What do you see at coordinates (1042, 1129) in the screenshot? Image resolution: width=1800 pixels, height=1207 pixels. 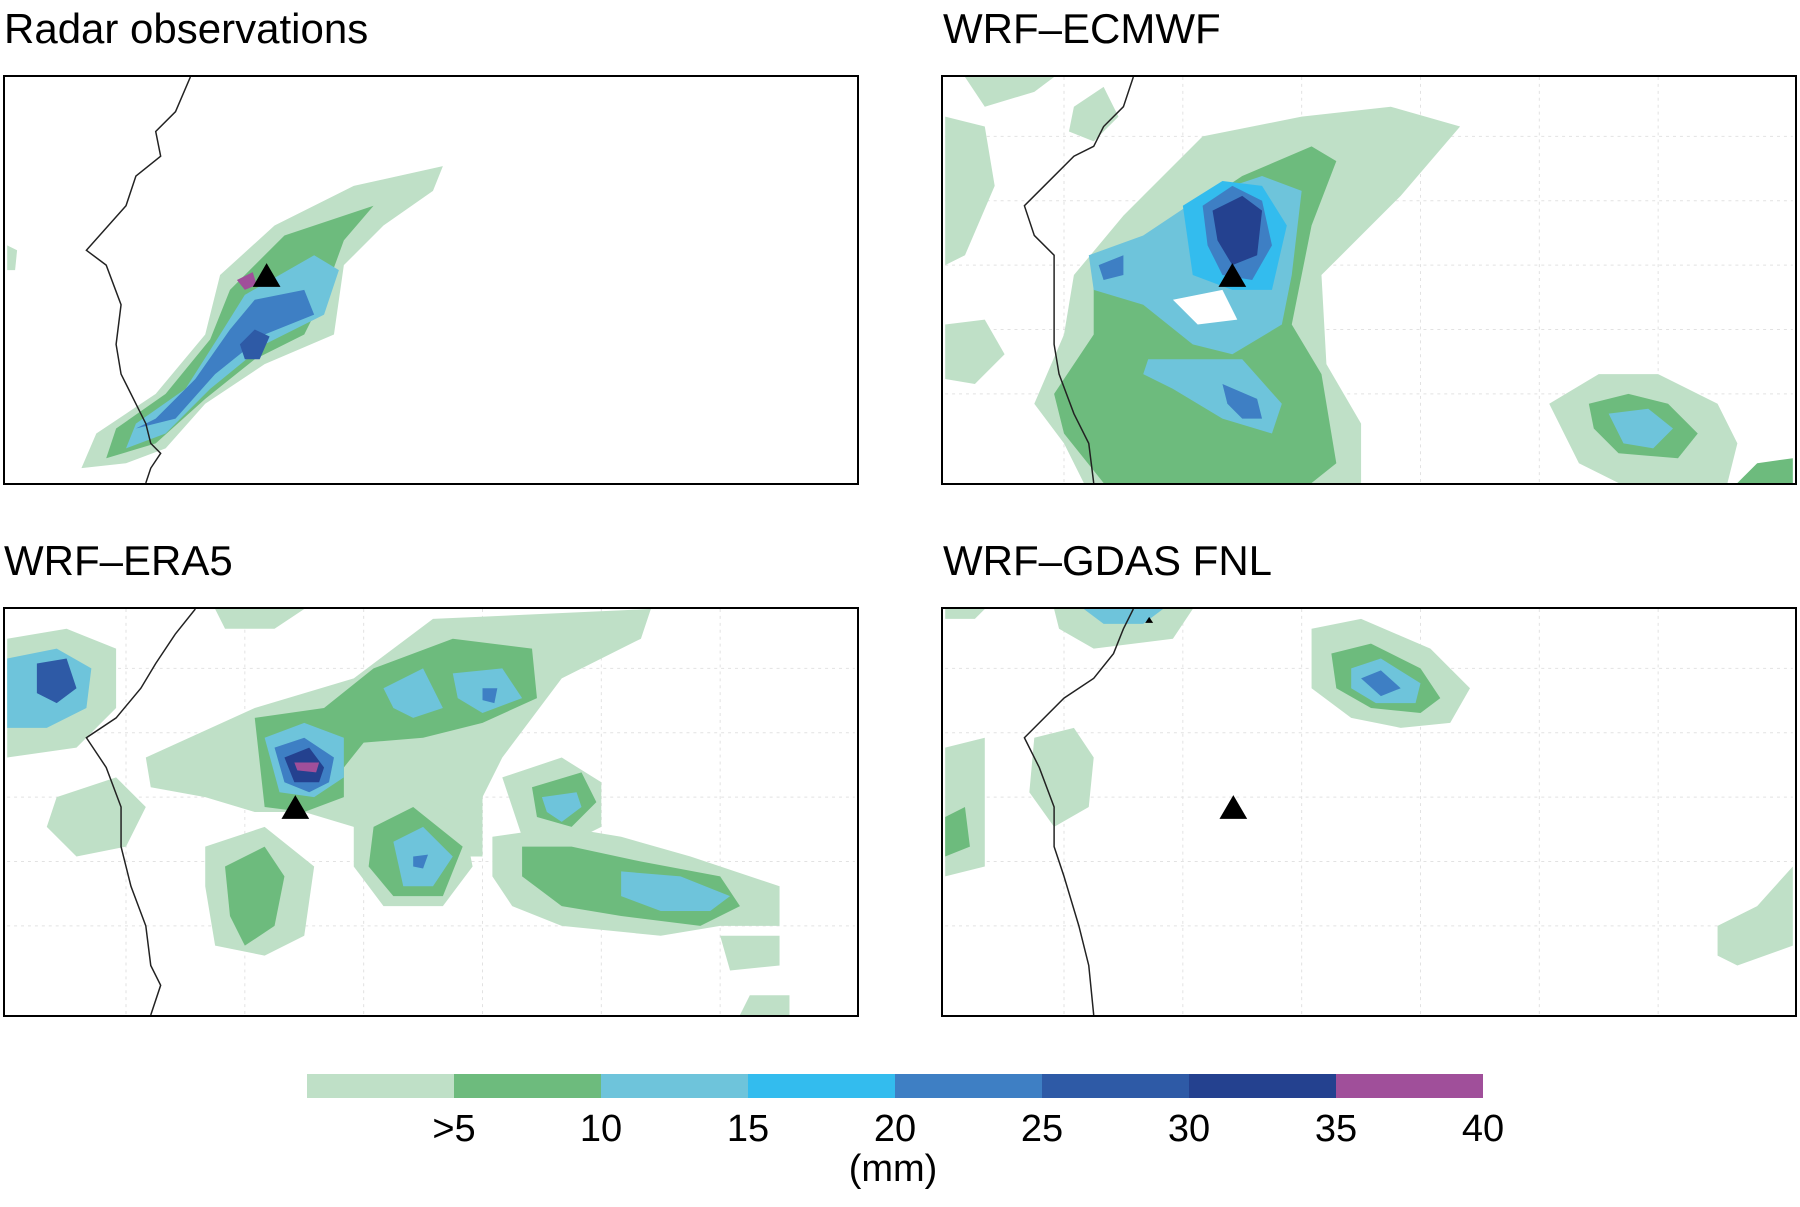 I see `colorbar-tick: 25` at bounding box center [1042, 1129].